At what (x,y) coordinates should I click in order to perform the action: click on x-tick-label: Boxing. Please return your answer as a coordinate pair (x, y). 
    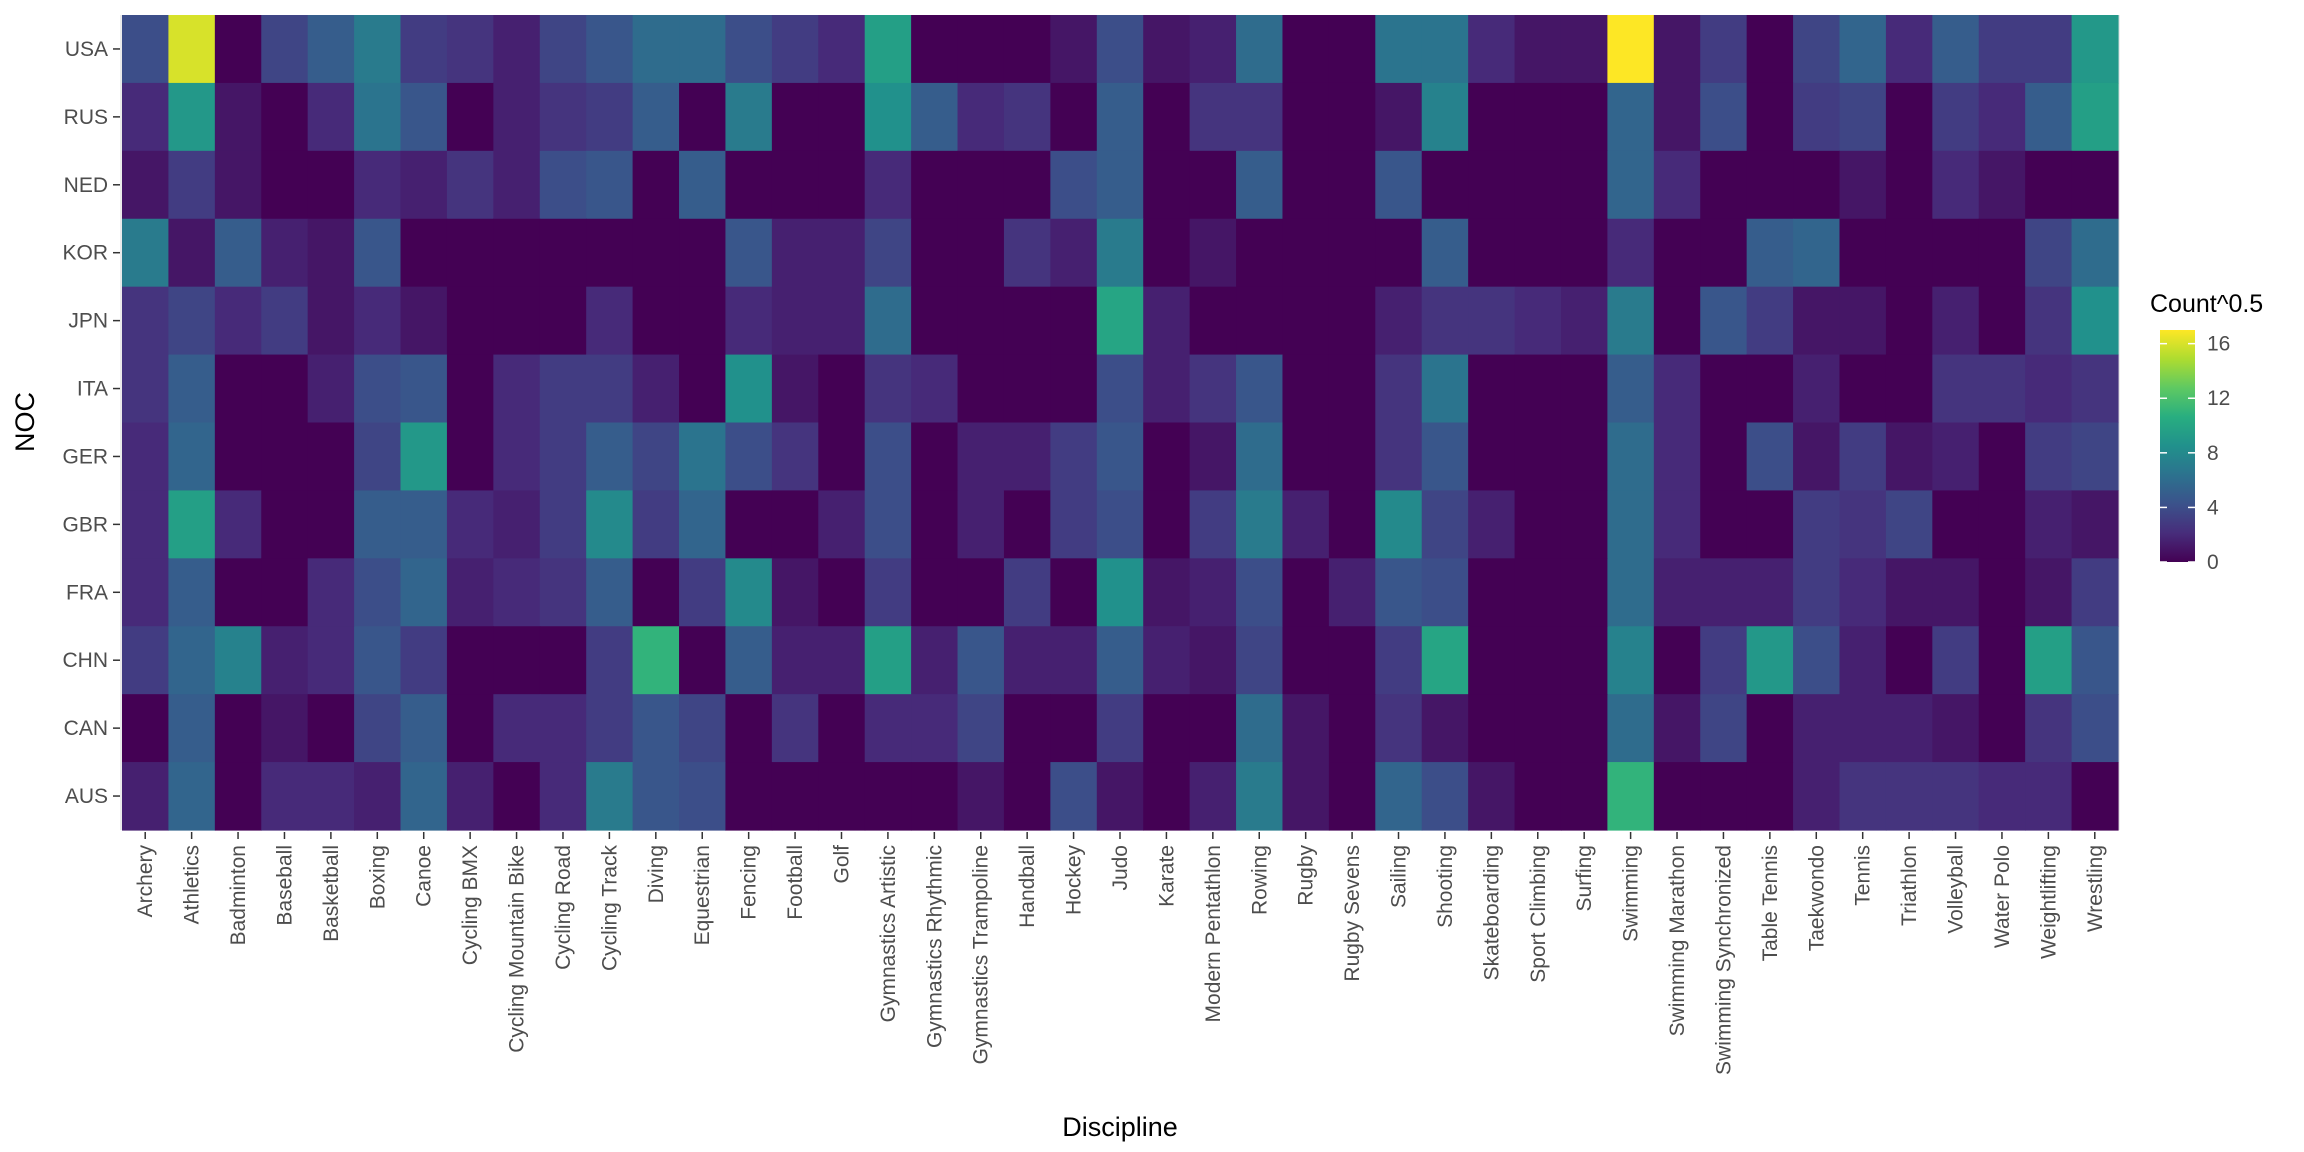
    Looking at the image, I should click on (377, 877).